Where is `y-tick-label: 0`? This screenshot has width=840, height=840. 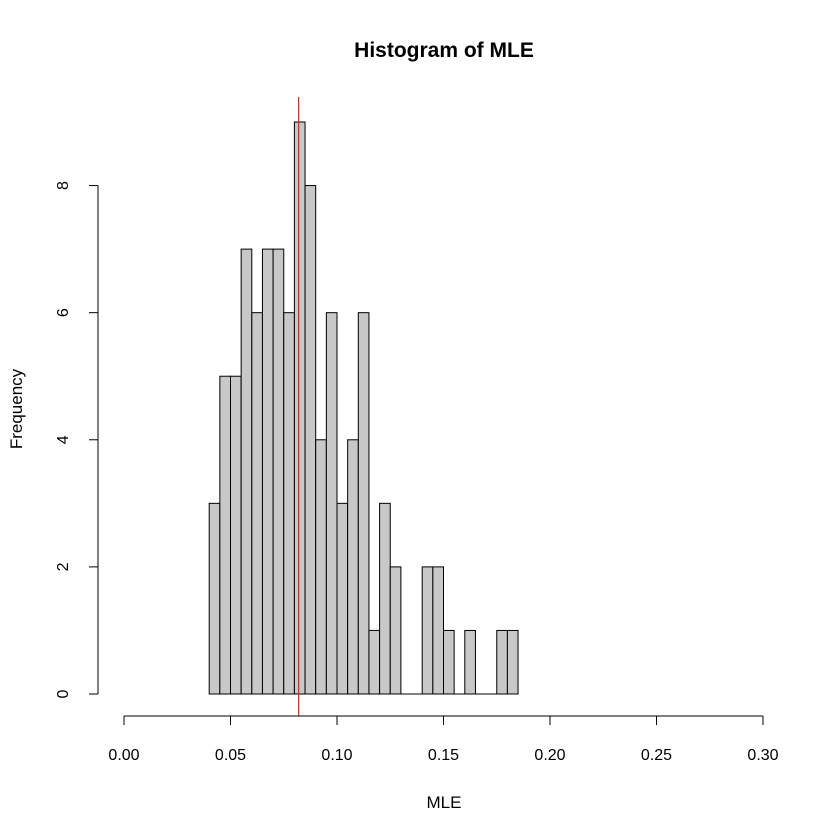 y-tick-label: 0 is located at coordinates (63, 693).